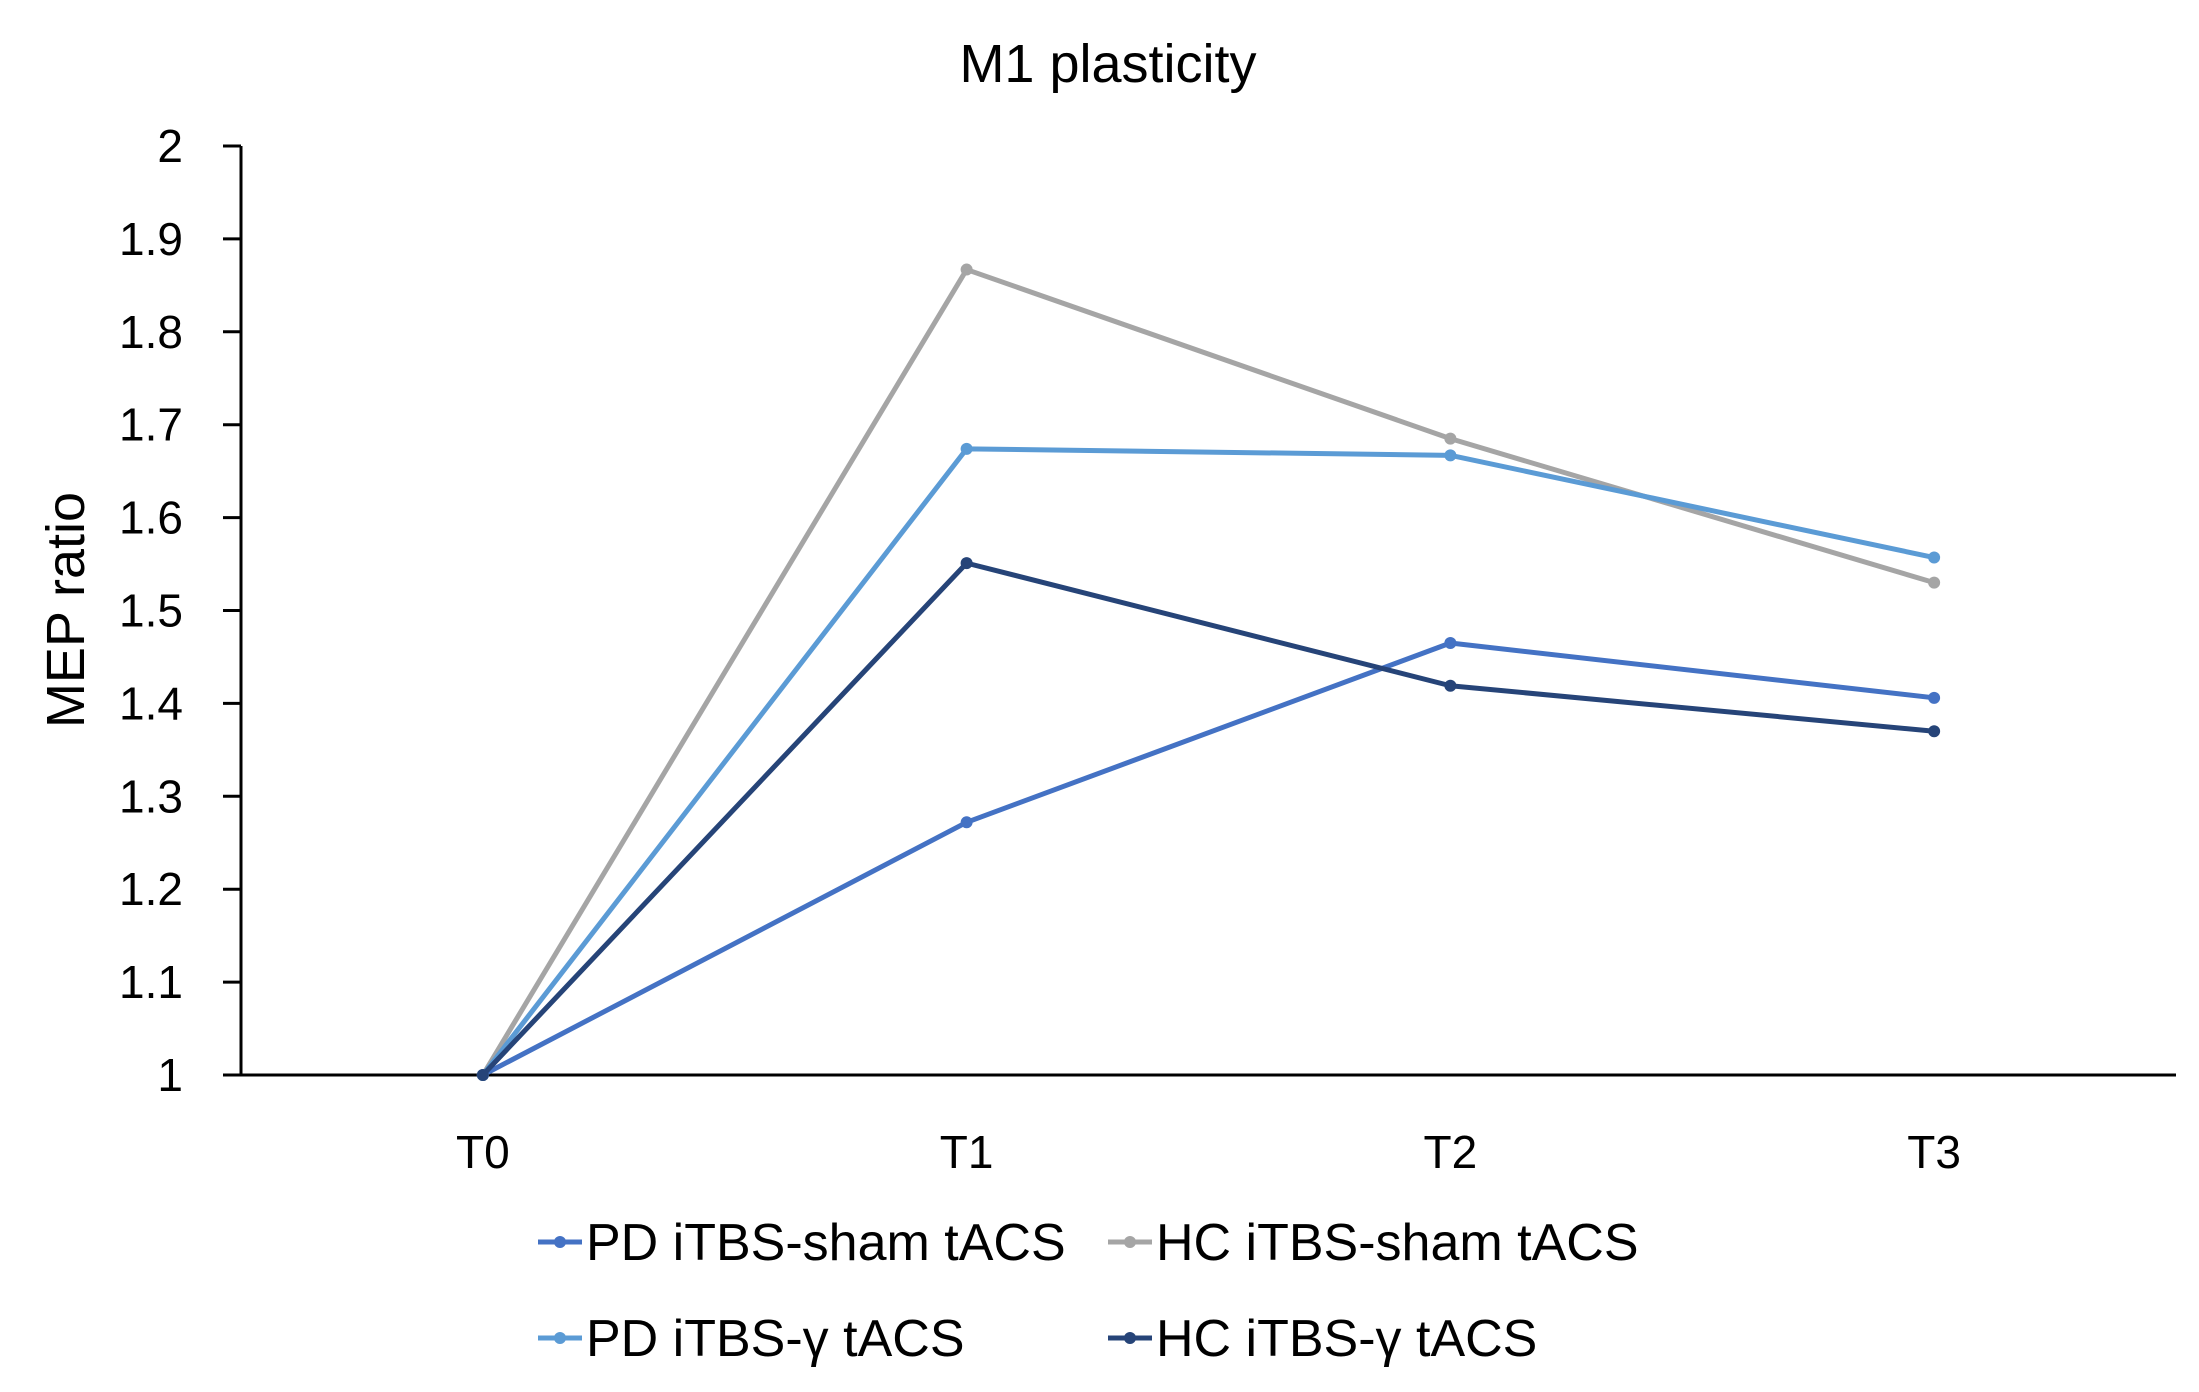 The width and height of the screenshot is (2199, 1392). I want to click on y-tick-label: 2, so click(170, 146).